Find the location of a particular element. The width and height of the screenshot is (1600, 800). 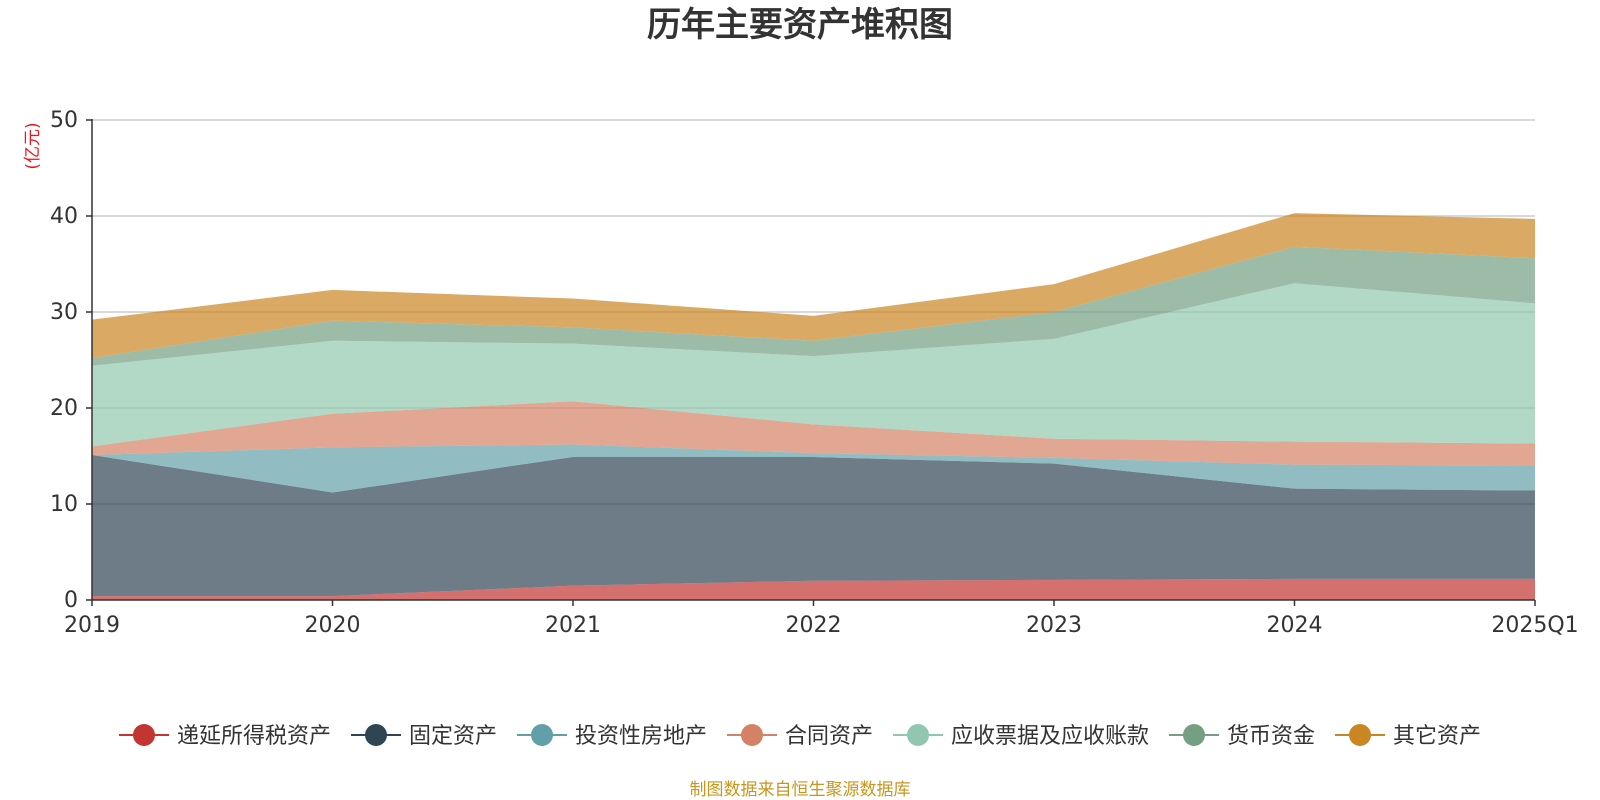

legend-item-4: 合同资产 is located at coordinates (800, 736).